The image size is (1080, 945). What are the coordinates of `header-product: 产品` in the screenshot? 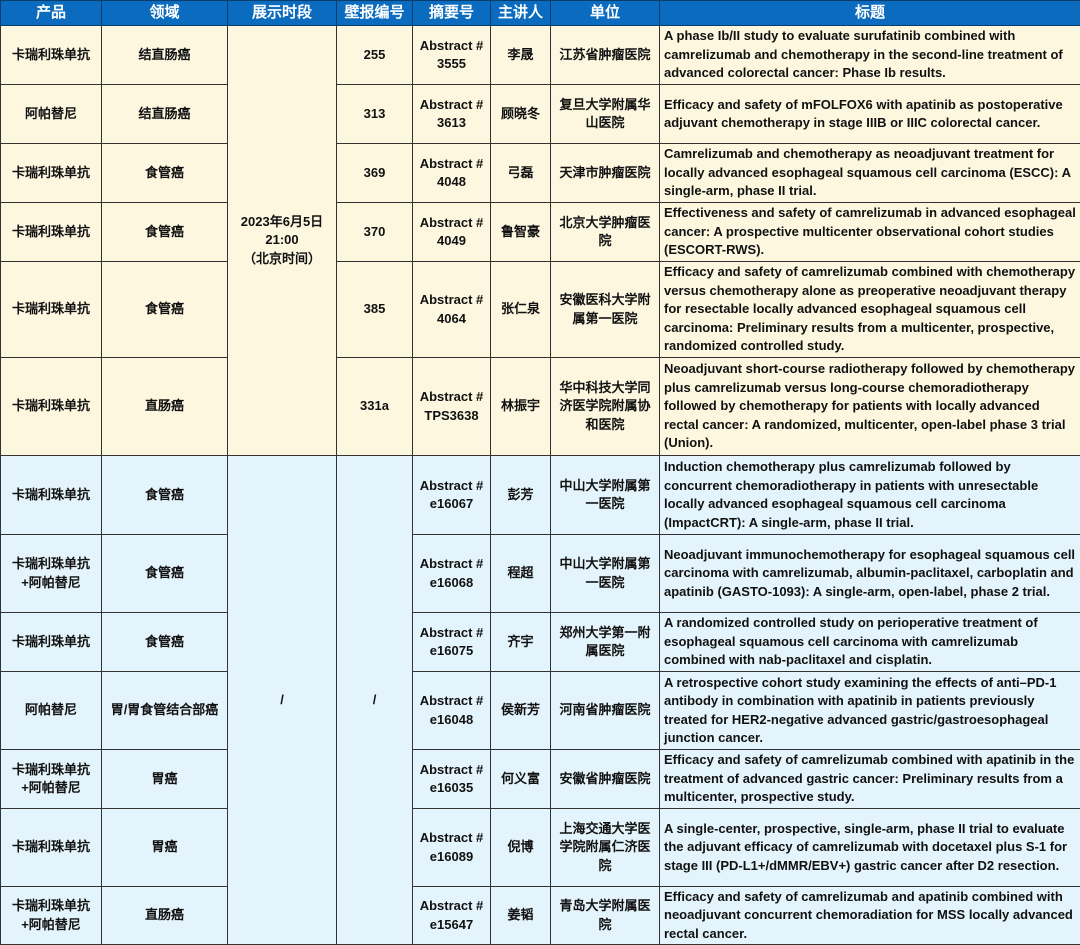 It's located at (51, 13).